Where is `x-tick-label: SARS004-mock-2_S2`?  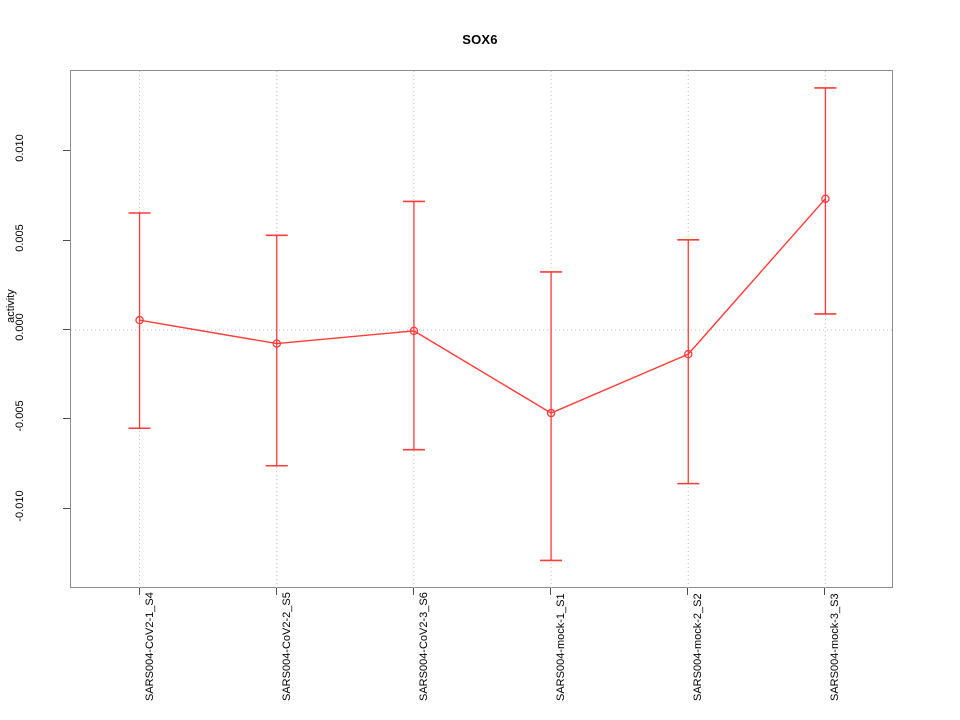
x-tick-label: SARS004-mock-2_S2 is located at coordinates (698, 647).